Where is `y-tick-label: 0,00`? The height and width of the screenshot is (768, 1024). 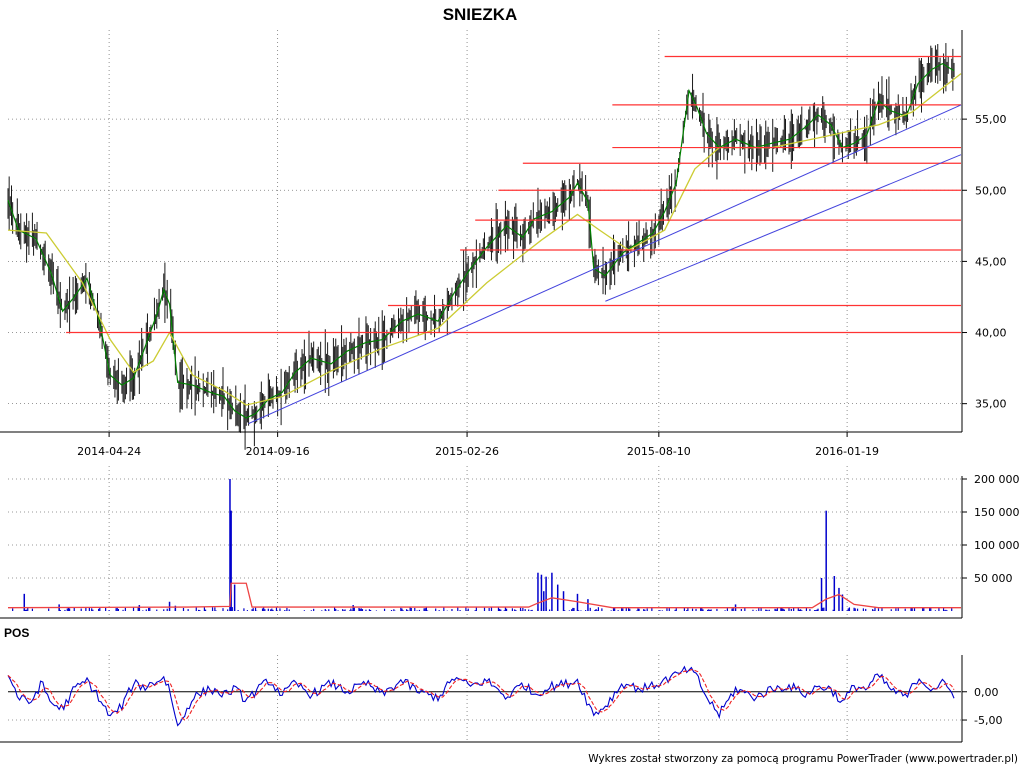 y-tick-label: 0,00 is located at coordinates (986, 692).